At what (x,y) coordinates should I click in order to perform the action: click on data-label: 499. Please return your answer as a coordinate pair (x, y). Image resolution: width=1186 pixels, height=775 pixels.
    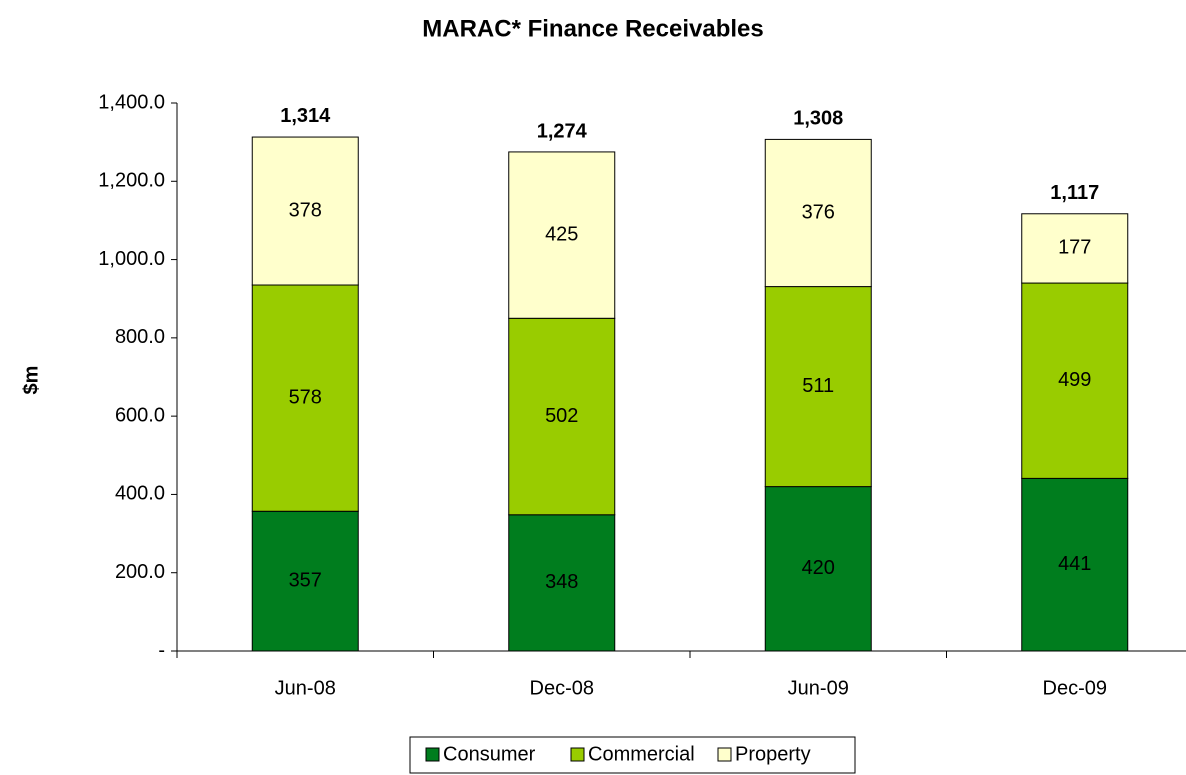
    Looking at the image, I should click on (1074, 380).